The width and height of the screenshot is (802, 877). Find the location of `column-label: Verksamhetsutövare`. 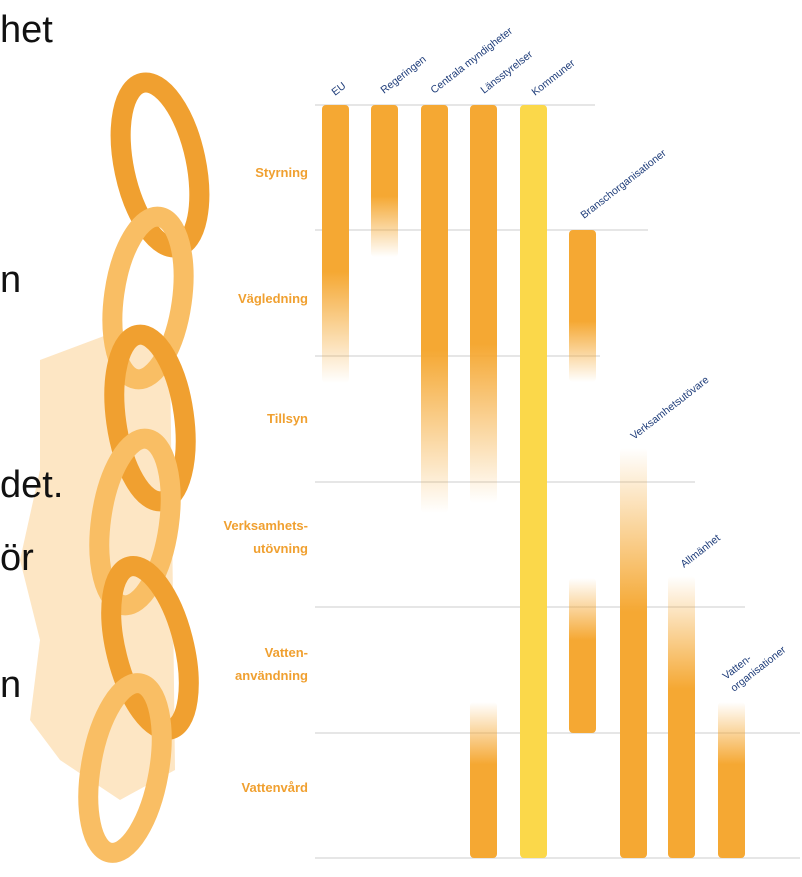

column-label: Verksamhetsutövare is located at coordinates (669, 408).